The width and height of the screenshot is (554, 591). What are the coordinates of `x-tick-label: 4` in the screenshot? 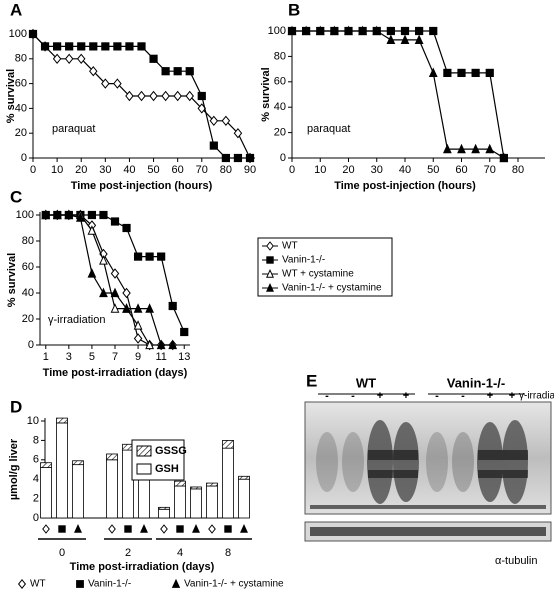 It's located at (180, 553).